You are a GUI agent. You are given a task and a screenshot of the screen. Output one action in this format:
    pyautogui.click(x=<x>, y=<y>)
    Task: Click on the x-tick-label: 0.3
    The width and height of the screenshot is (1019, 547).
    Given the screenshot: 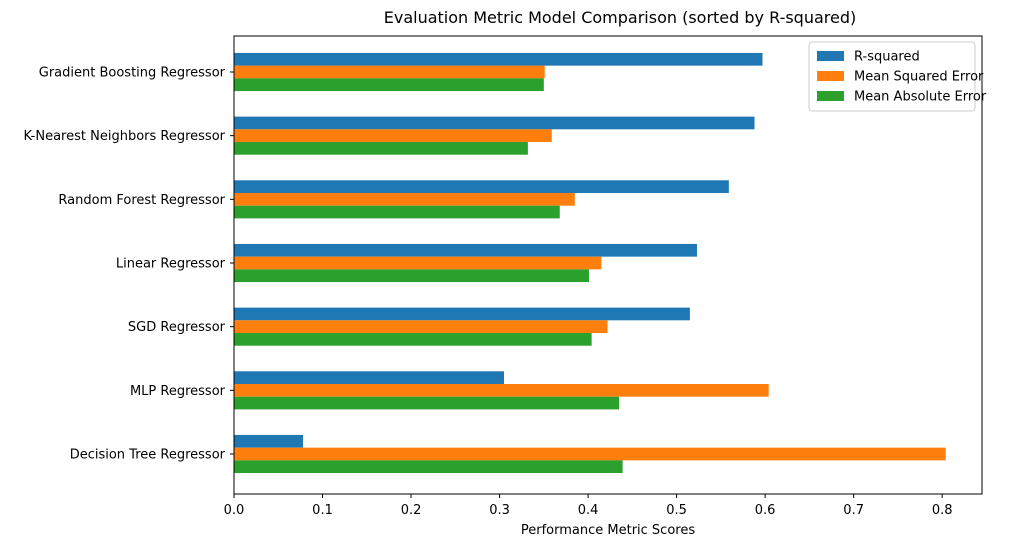 What is the action you would take?
    pyautogui.click(x=499, y=510)
    